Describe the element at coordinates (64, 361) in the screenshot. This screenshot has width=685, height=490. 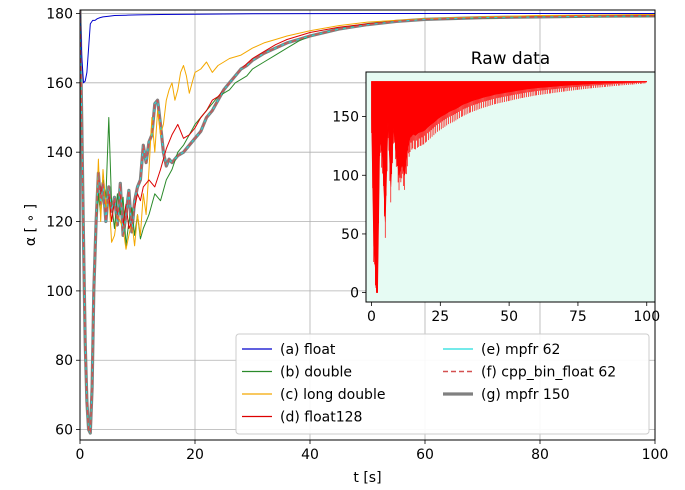
I see `y-tick-label: 80` at that location.